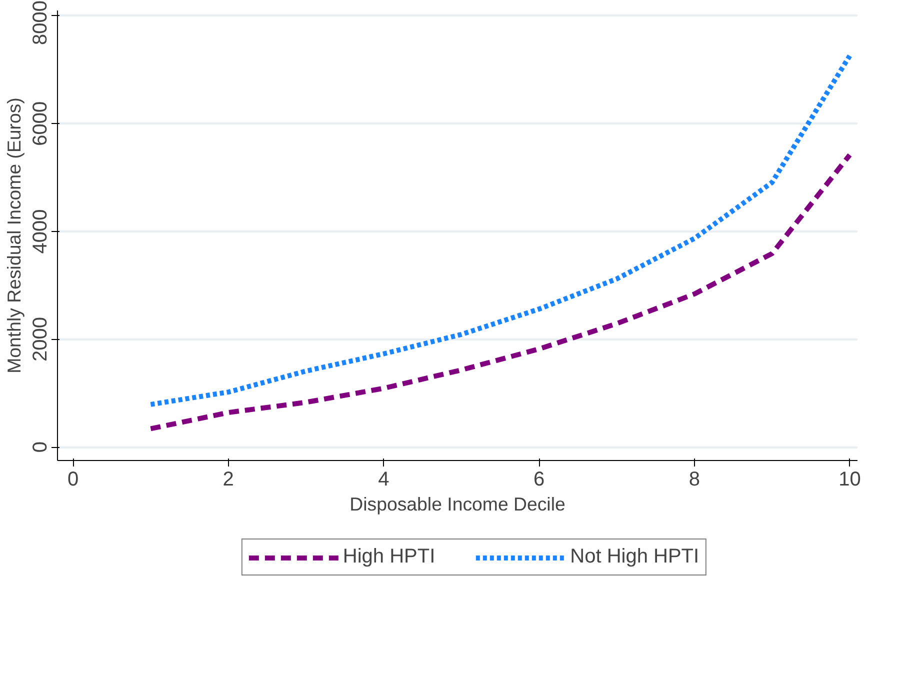 This screenshot has height=683, width=910. I want to click on y-axis-title: Monthly Residual Income (Euros), so click(14, 236).